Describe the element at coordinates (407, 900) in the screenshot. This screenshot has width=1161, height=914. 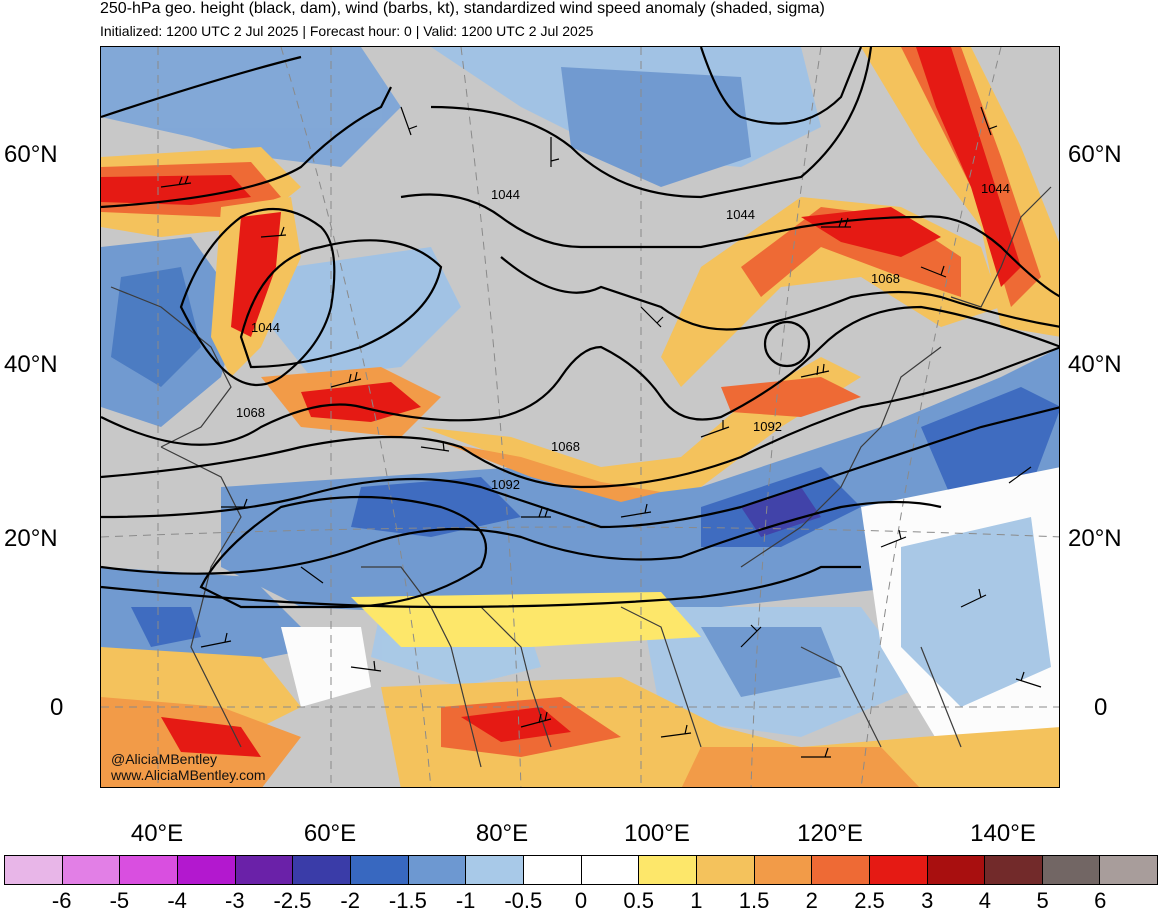
I see `colorbar-tick-label: -1.5` at that location.